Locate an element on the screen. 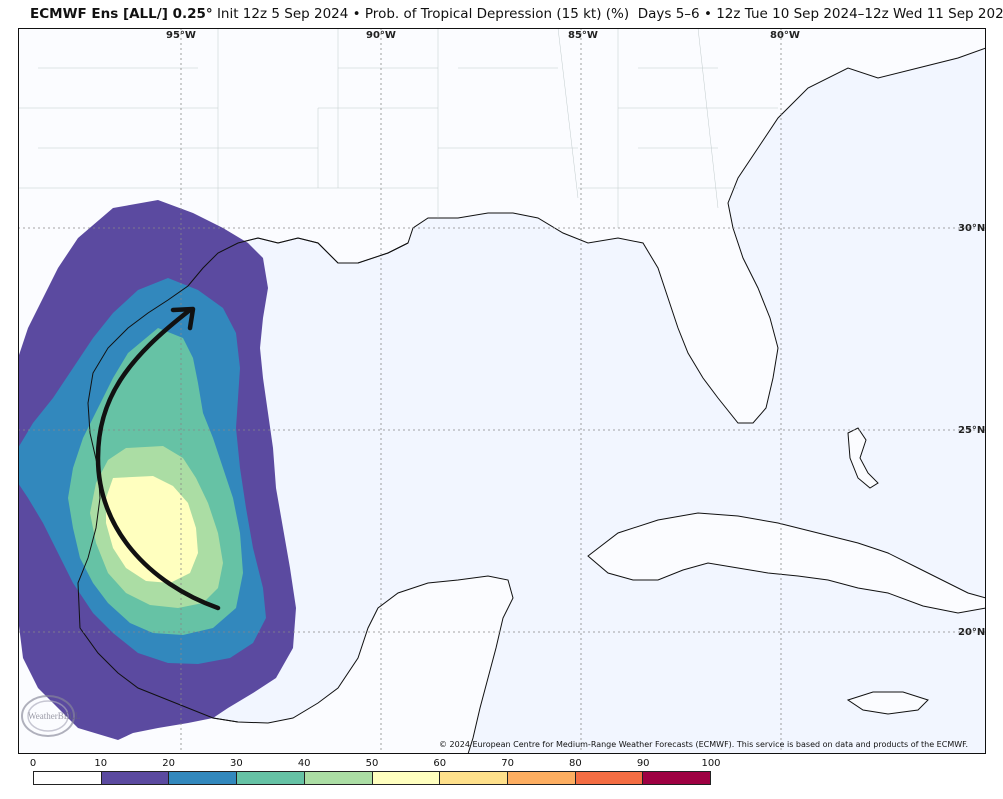  lon-label-80w: 80°W is located at coordinates (785, 35).